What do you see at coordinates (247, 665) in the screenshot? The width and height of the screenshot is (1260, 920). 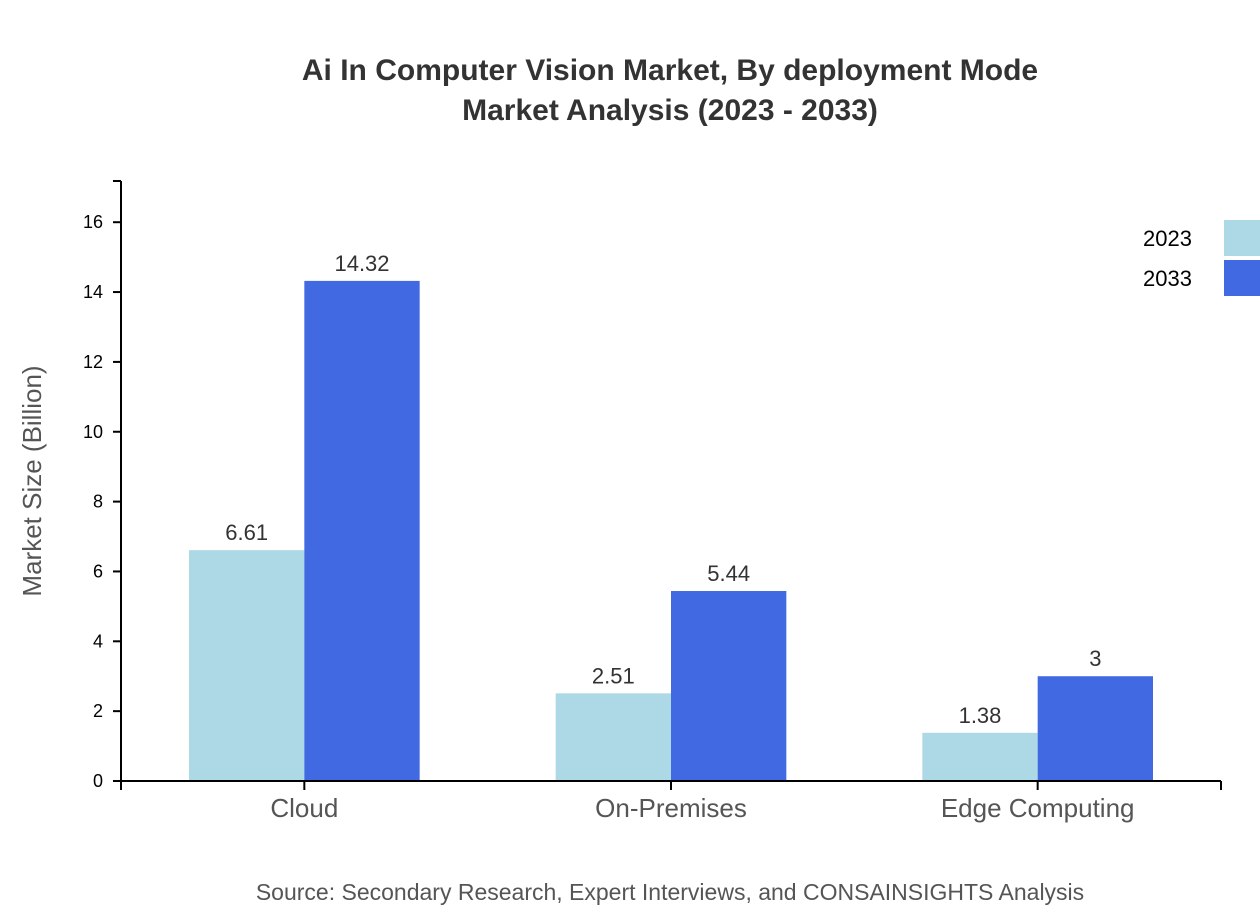 I see `bar-cloud-2023` at bounding box center [247, 665].